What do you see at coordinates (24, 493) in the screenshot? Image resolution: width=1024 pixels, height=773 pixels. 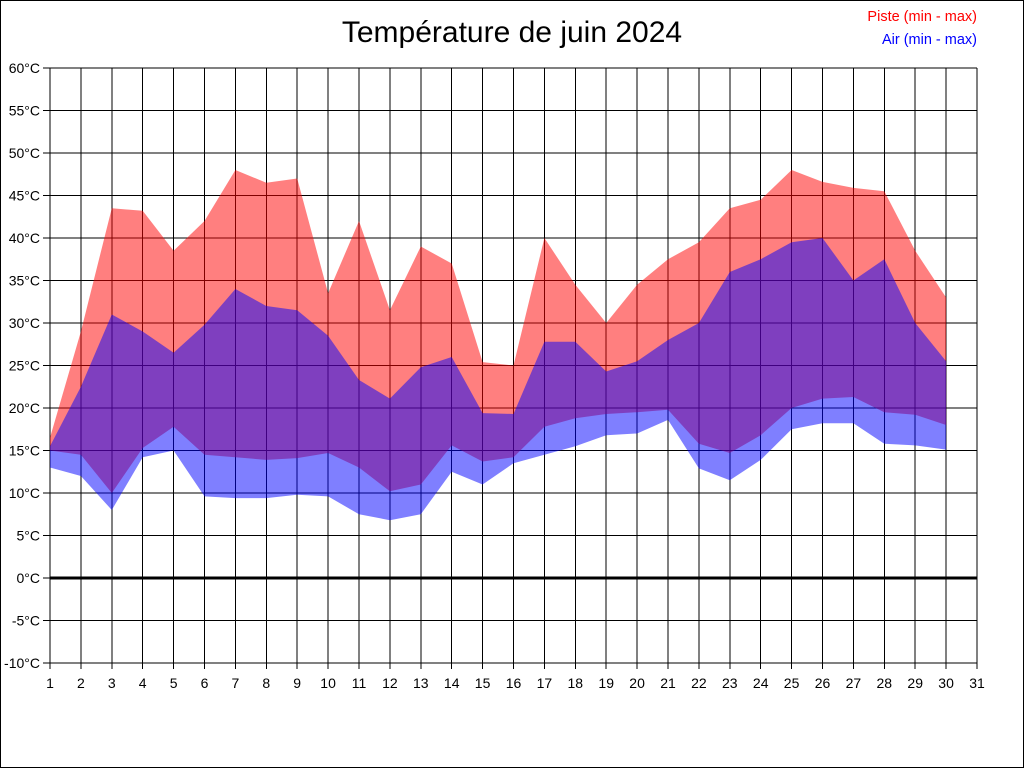 I see `y-tick-label: 10°C` at bounding box center [24, 493].